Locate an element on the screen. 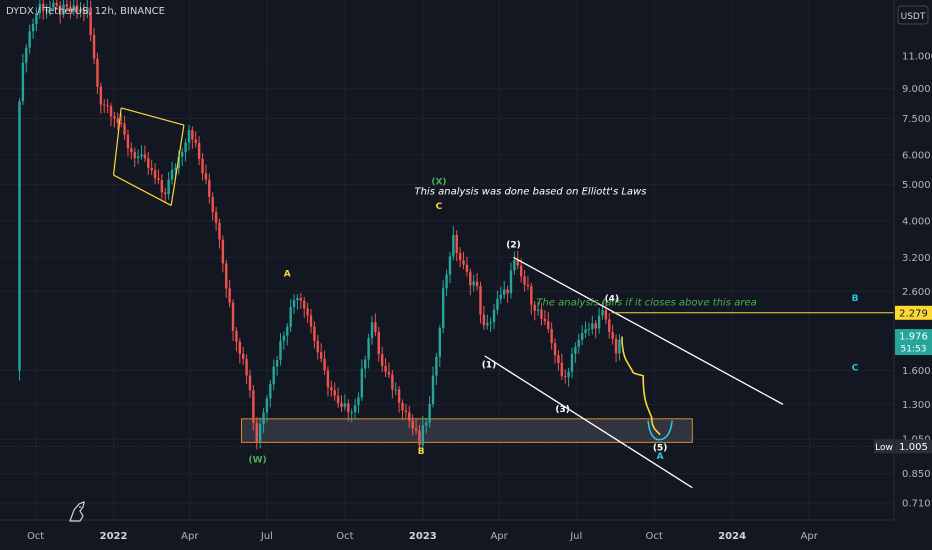  y-tick-label: 3.200 is located at coordinates (916, 258).